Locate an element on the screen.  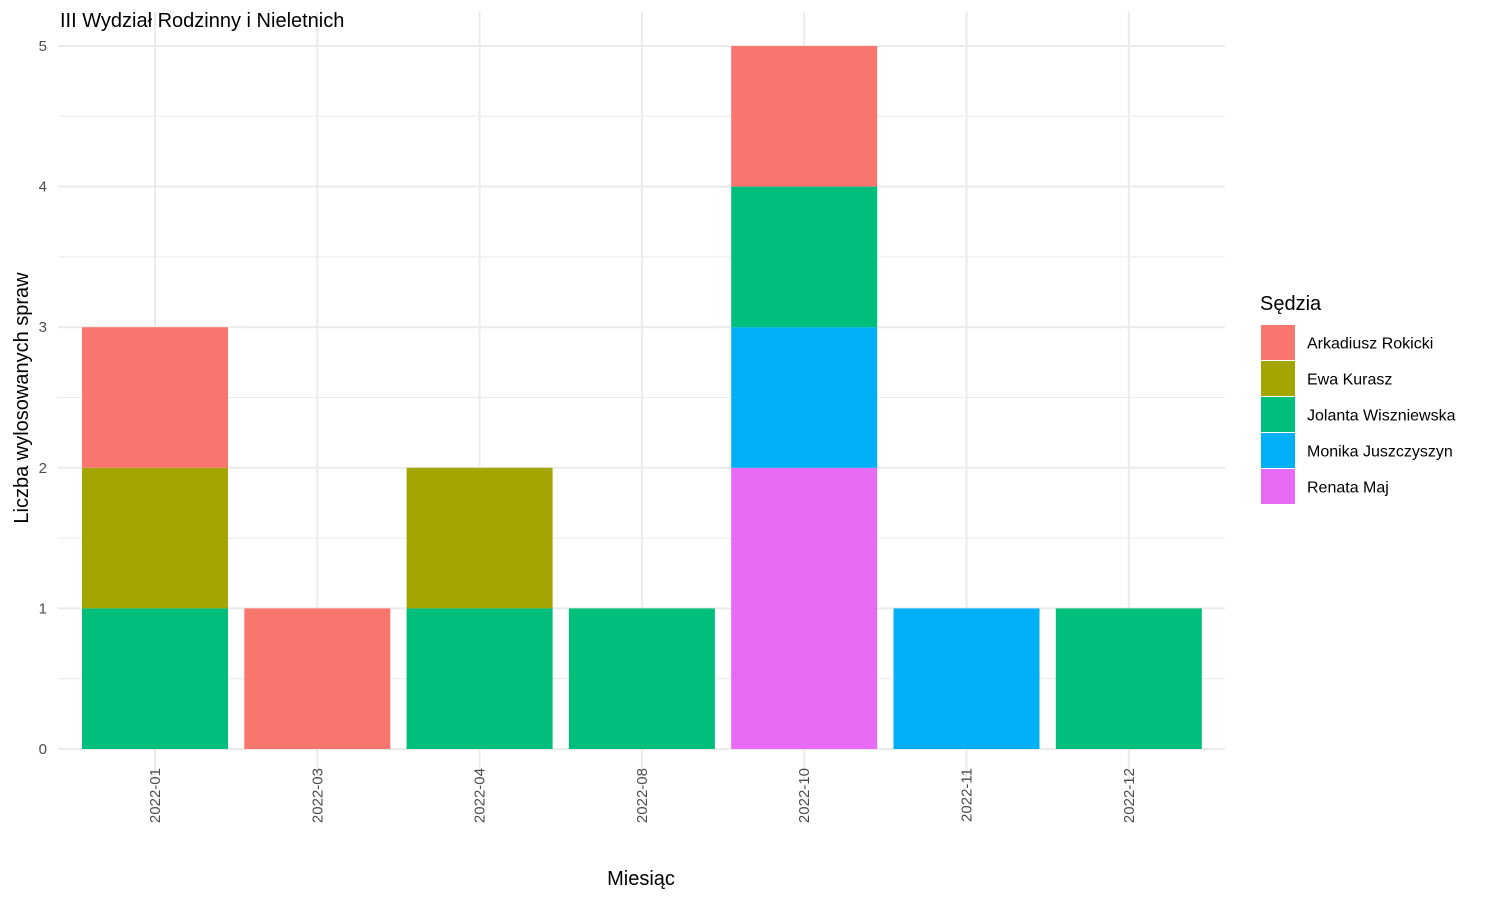
x-tick-label: 2022-03 is located at coordinates (317, 795).